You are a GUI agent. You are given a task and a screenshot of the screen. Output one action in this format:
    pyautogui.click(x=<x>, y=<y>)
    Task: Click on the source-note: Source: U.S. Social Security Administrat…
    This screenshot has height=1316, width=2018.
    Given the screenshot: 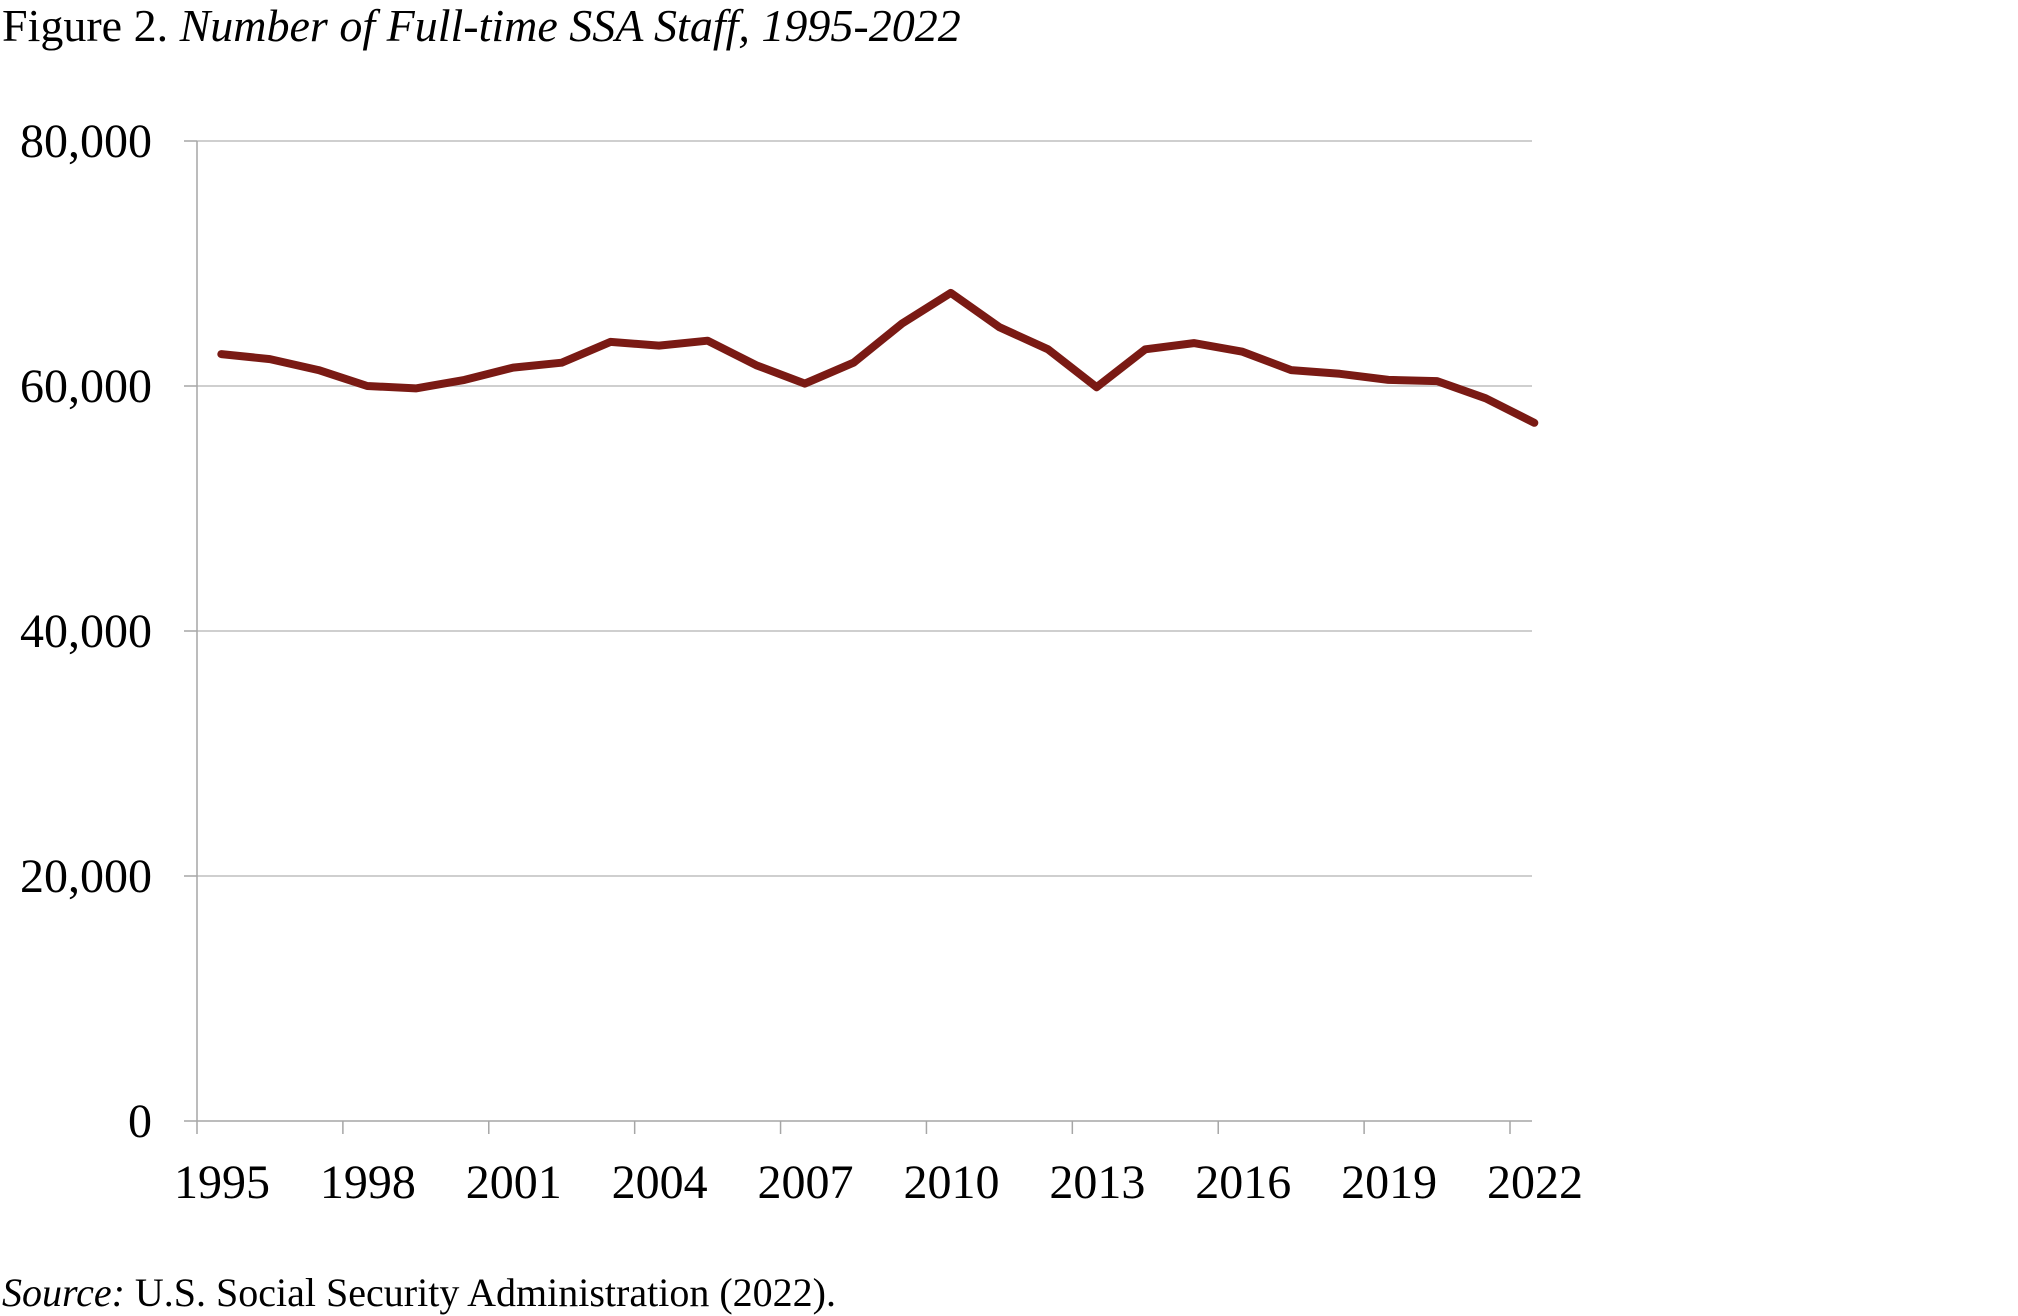 What is the action you would take?
    pyautogui.click(x=419, y=1293)
    